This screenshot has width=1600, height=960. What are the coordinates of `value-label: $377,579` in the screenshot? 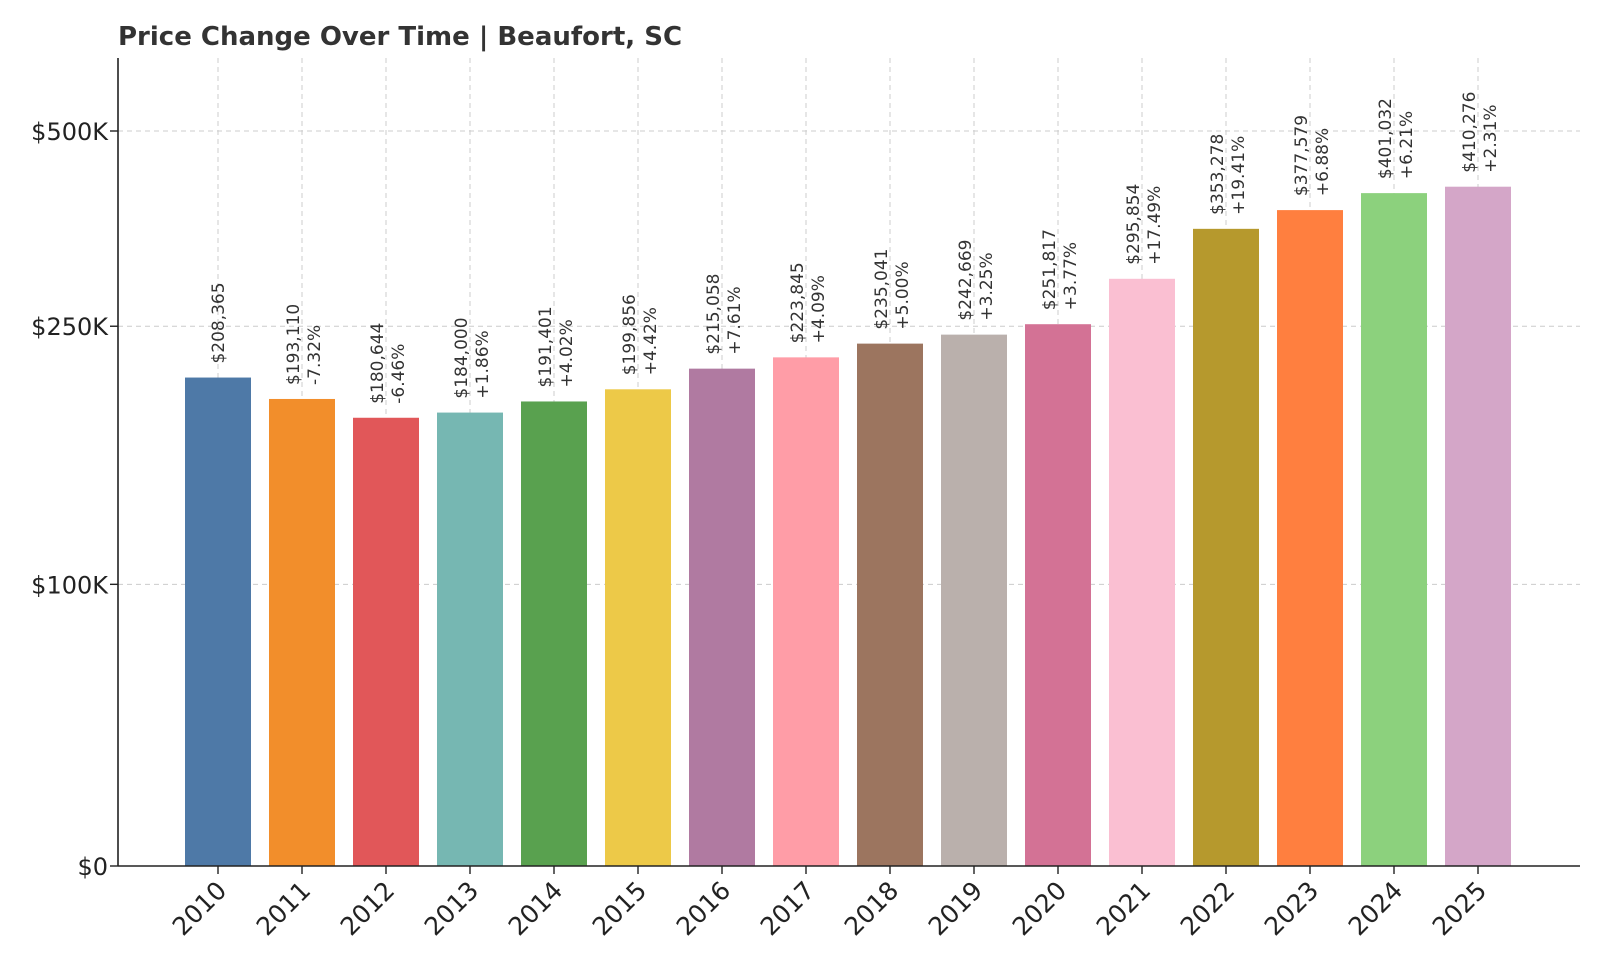 It's located at (1302, 155).